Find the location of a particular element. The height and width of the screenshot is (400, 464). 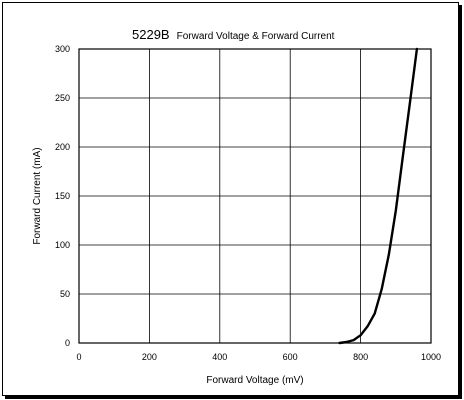

y-tick-label: 50 is located at coordinates (65, 294).